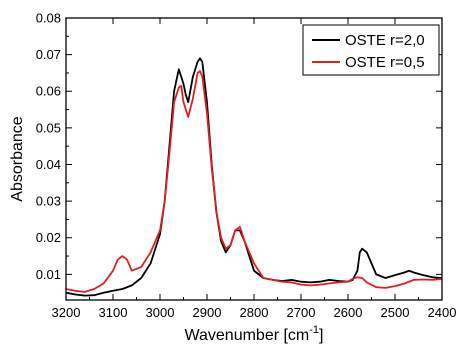 The width and height of the screenshot is (464, 350). Describe the element at coordinates (48, 54) in the screenshot. I see `y-tick-label: 0.07` at that location.